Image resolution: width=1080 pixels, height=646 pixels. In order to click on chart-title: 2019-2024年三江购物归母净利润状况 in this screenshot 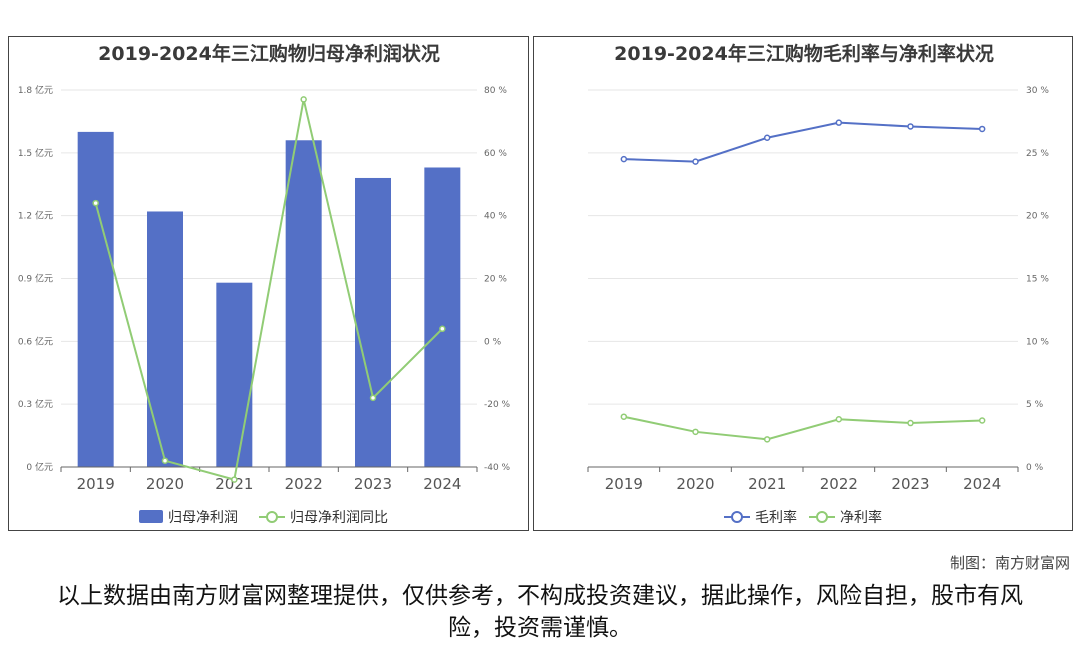, I will do `click(269, 53)`.